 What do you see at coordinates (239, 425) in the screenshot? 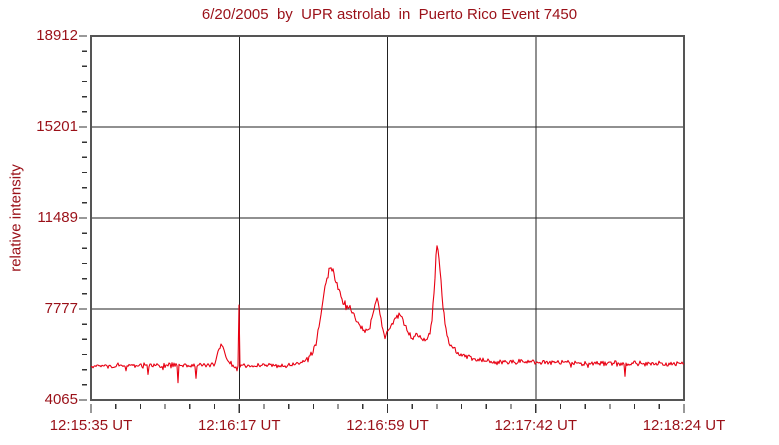
I see `x-tick-label: 12:16:17 UT` at bounding box center [239, 425].